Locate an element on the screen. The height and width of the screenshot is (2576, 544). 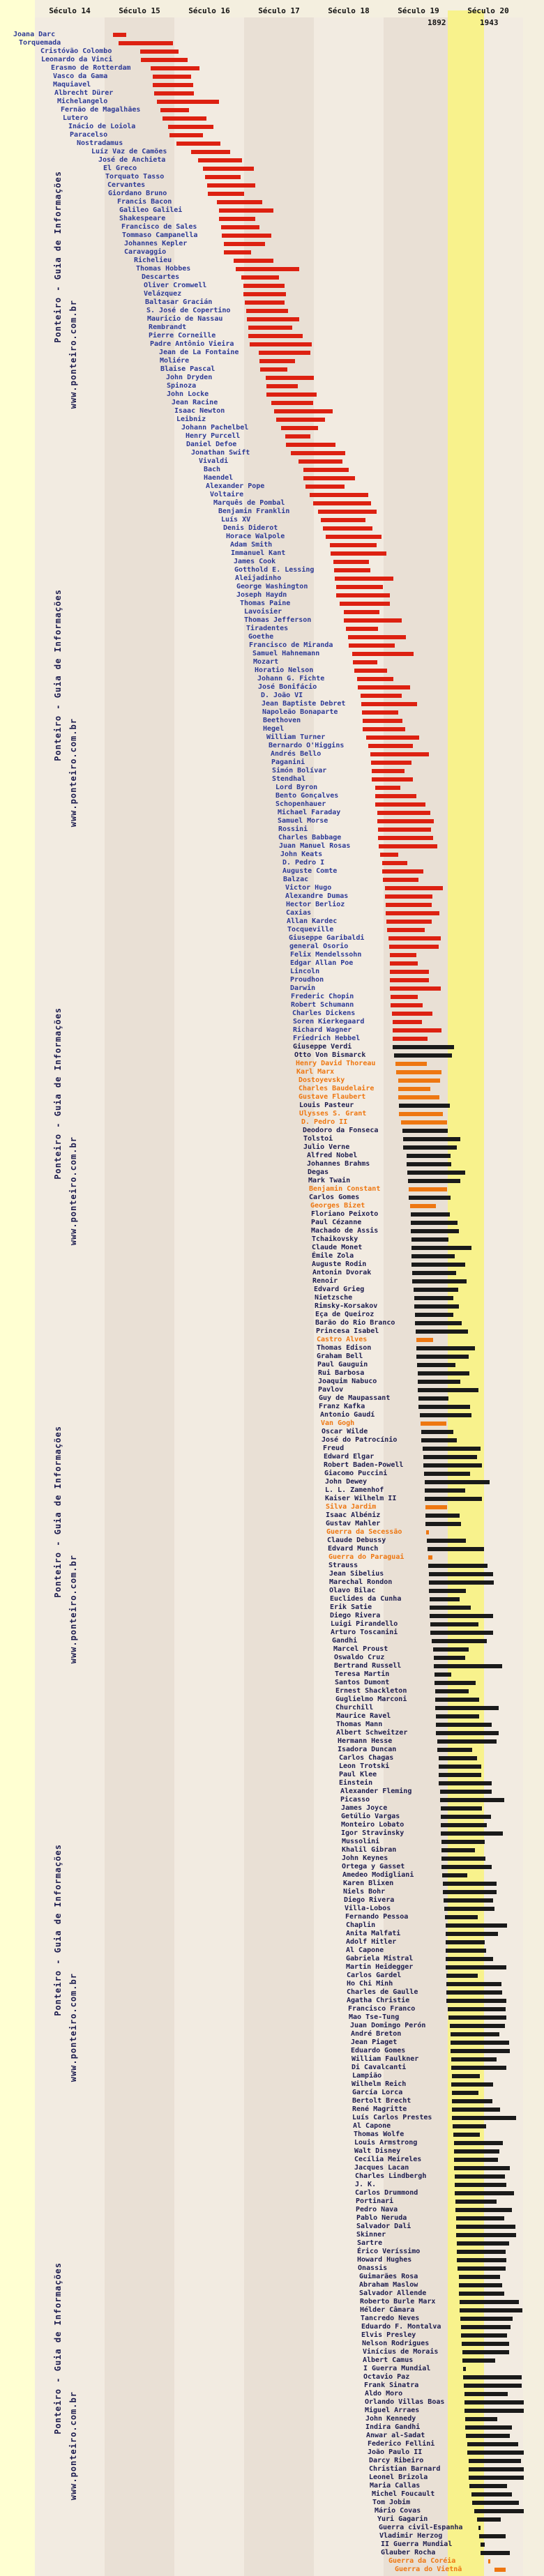
person-name: Alexander Pope is located at coordinates (235, 486).